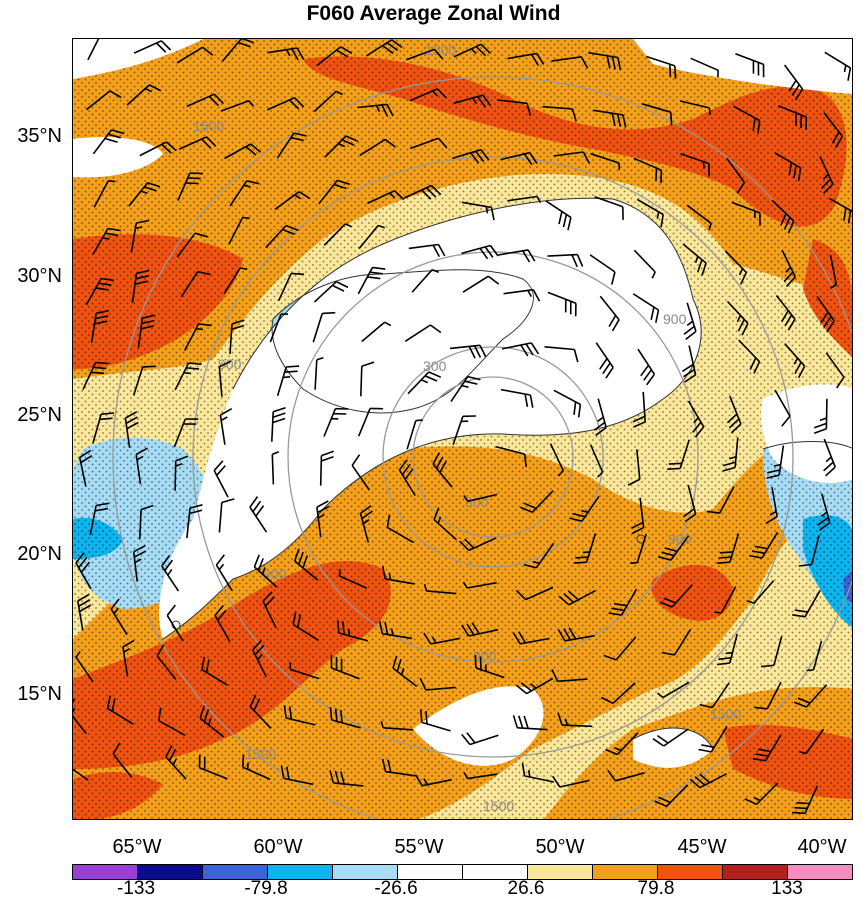  Describe the element at coordinates (208, 126) in the screenshot. I see `ring-label: 1500` at that location.